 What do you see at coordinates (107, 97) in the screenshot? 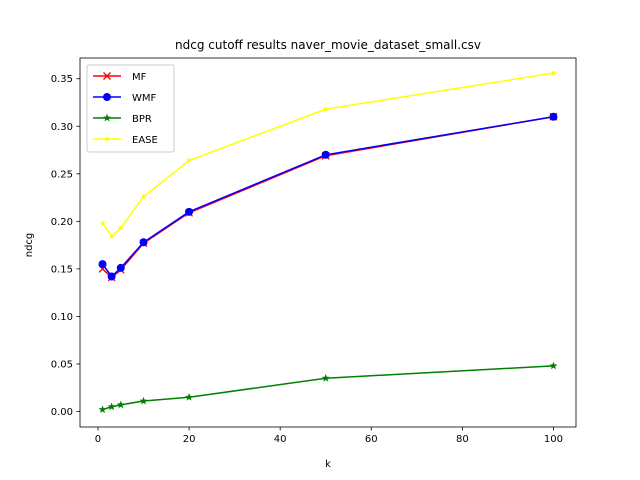
I see `legend-marker-wmf` at bounding box center [107, 97].